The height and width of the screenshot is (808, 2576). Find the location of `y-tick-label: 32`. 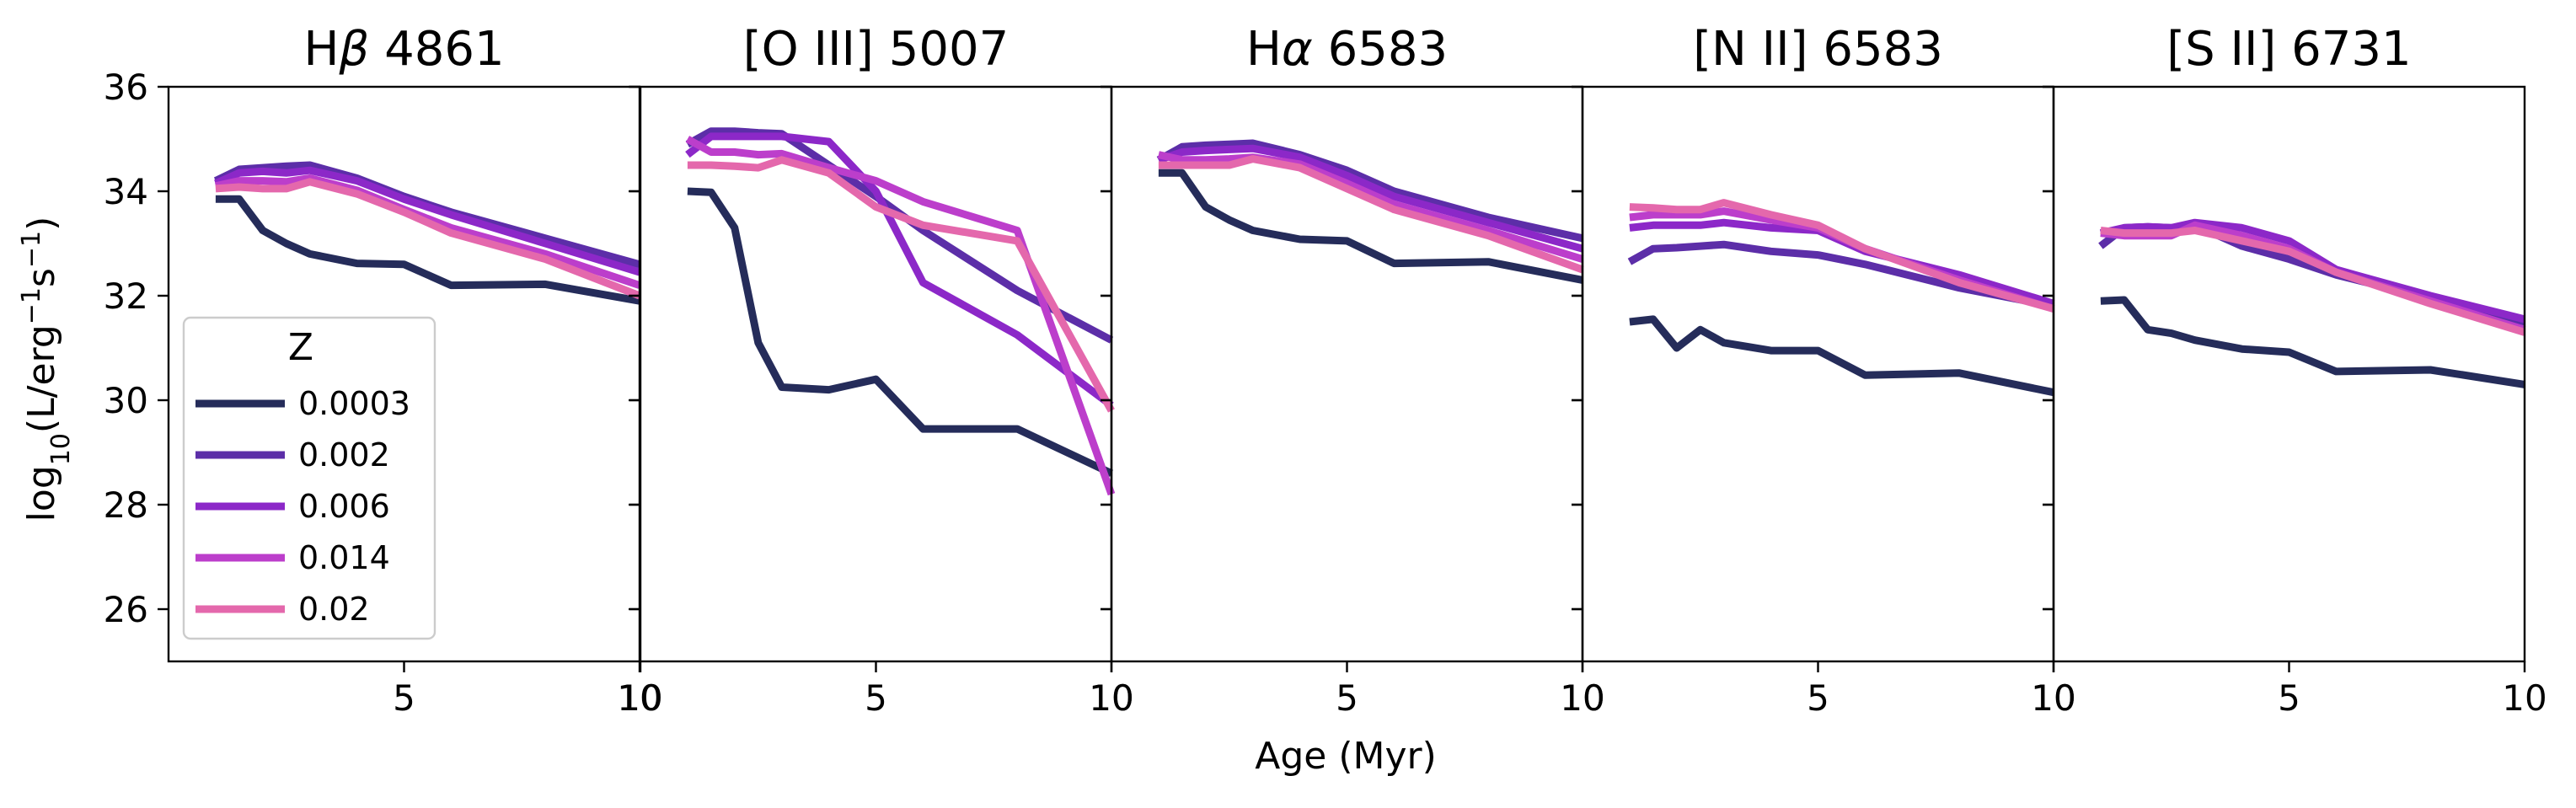

y-tick-label: 32 is located at coordinates (126, 296).